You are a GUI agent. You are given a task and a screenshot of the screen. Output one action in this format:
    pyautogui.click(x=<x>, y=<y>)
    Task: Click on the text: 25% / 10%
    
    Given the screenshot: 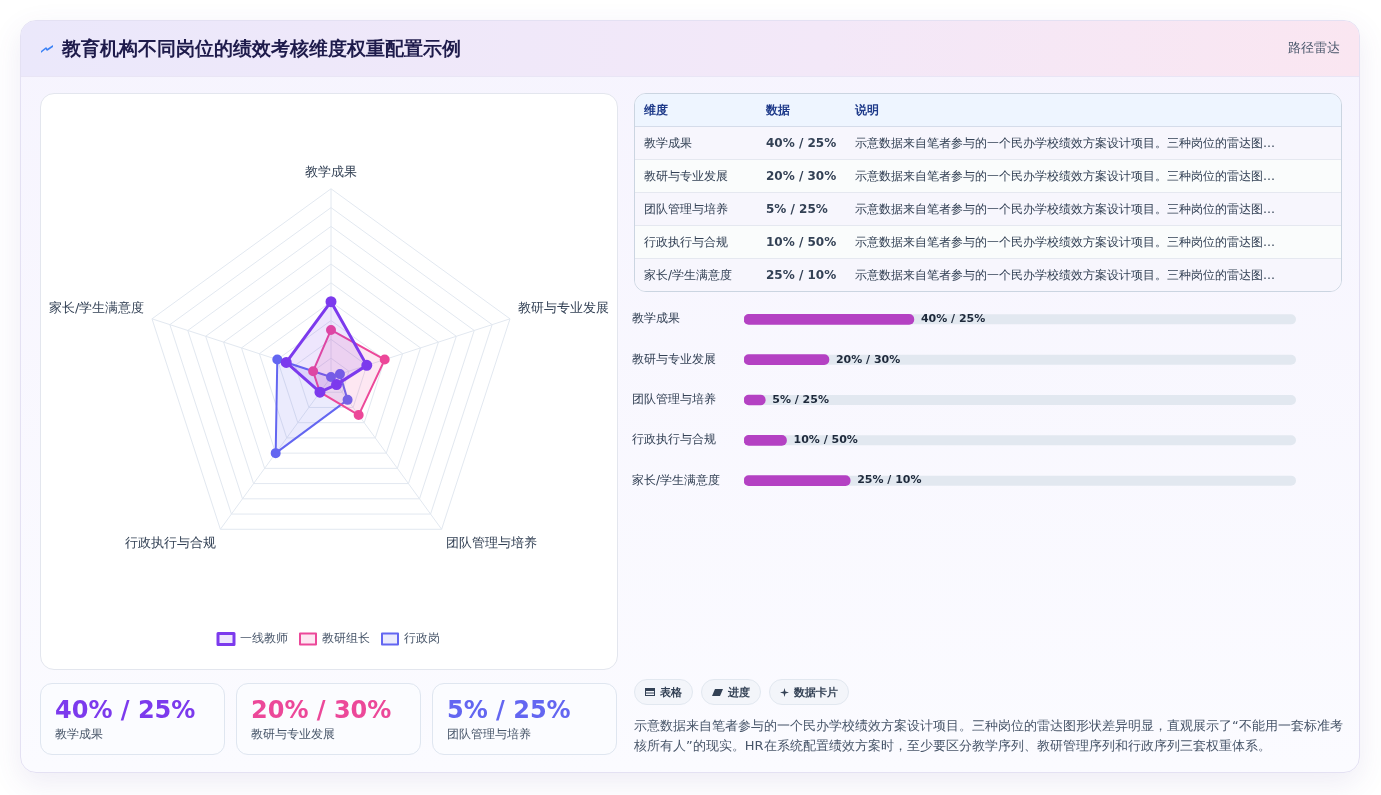 What is the action you would take?
    pyautogui.click(x=801, y=275)
    